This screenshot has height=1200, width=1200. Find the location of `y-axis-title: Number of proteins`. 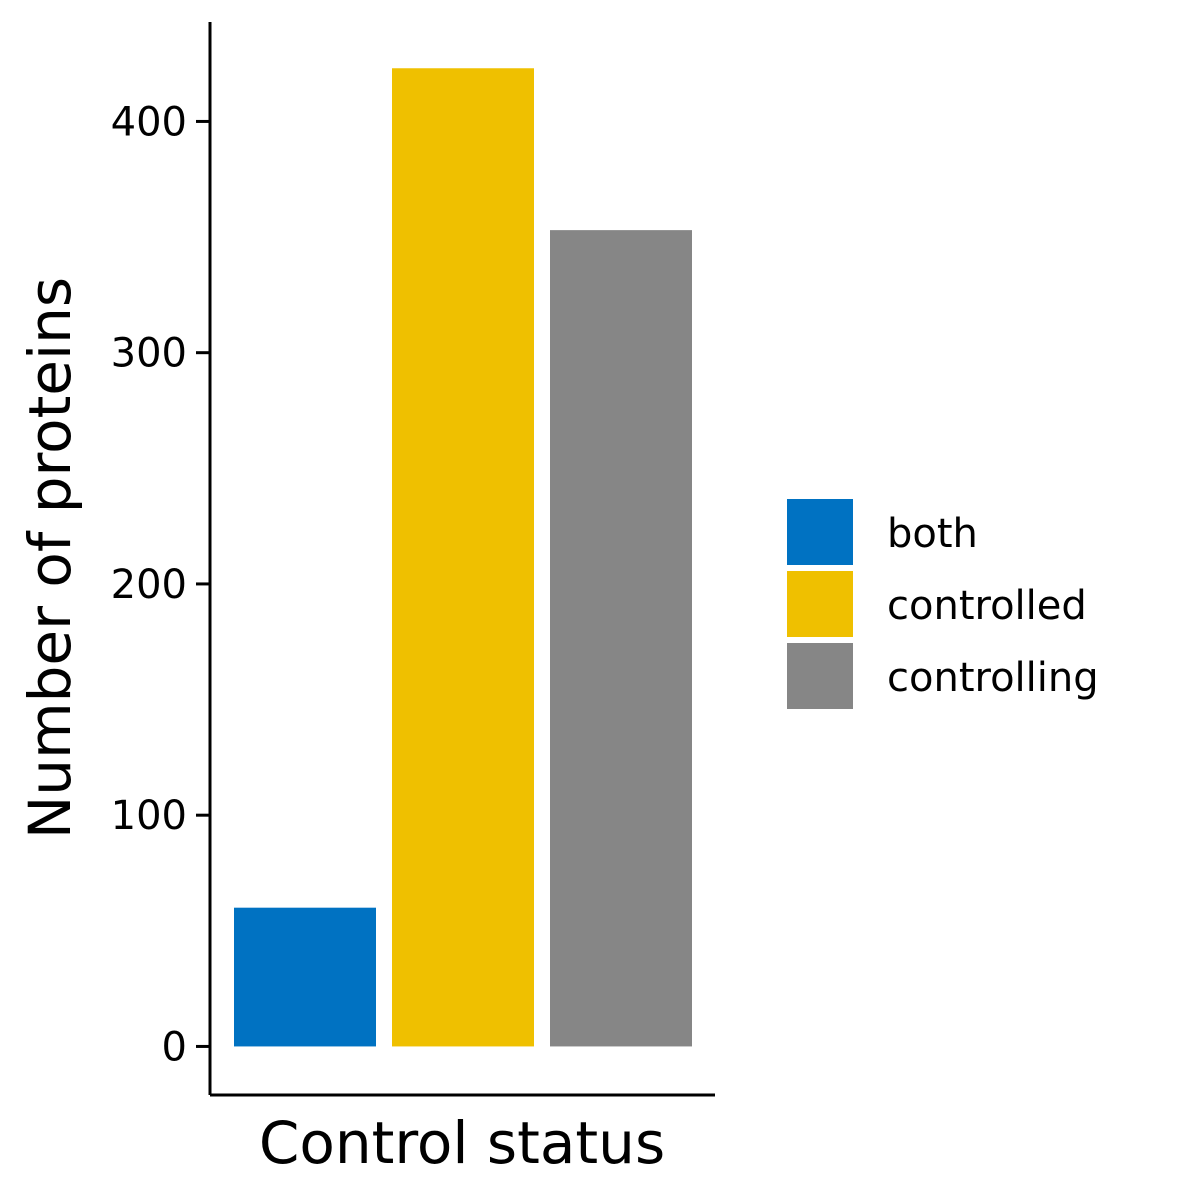

y-axis-title: Number of proteins is located at coordinates (50, 558).